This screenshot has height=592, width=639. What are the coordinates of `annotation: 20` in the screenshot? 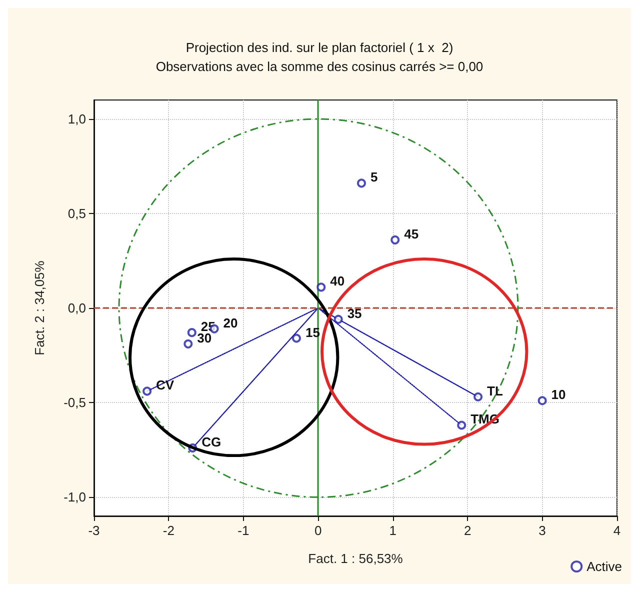 It's located at (230, 322).